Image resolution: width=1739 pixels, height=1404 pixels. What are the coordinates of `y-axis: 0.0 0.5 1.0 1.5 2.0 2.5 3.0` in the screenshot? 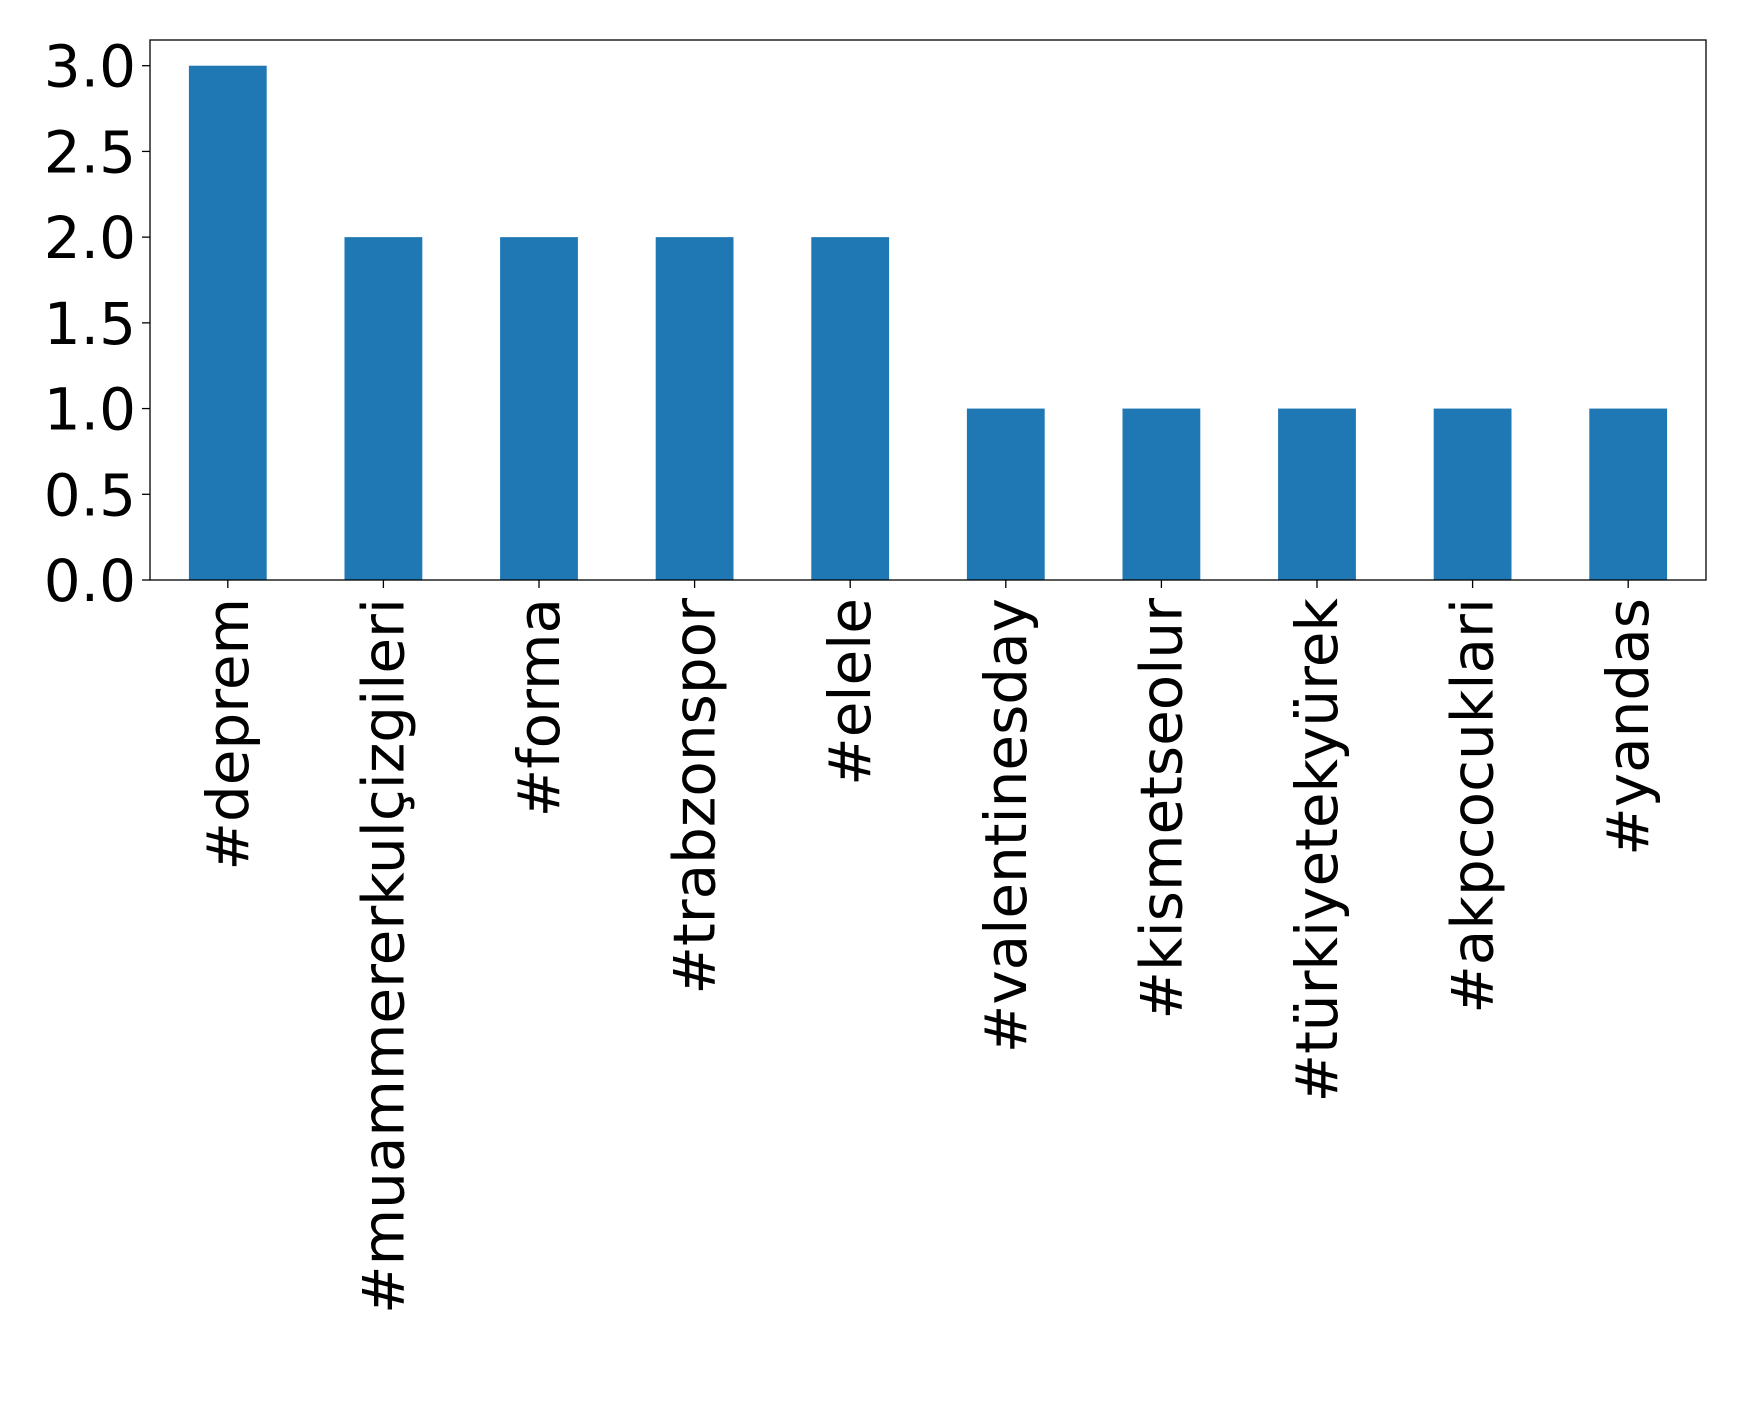 It's located at (97, 324).